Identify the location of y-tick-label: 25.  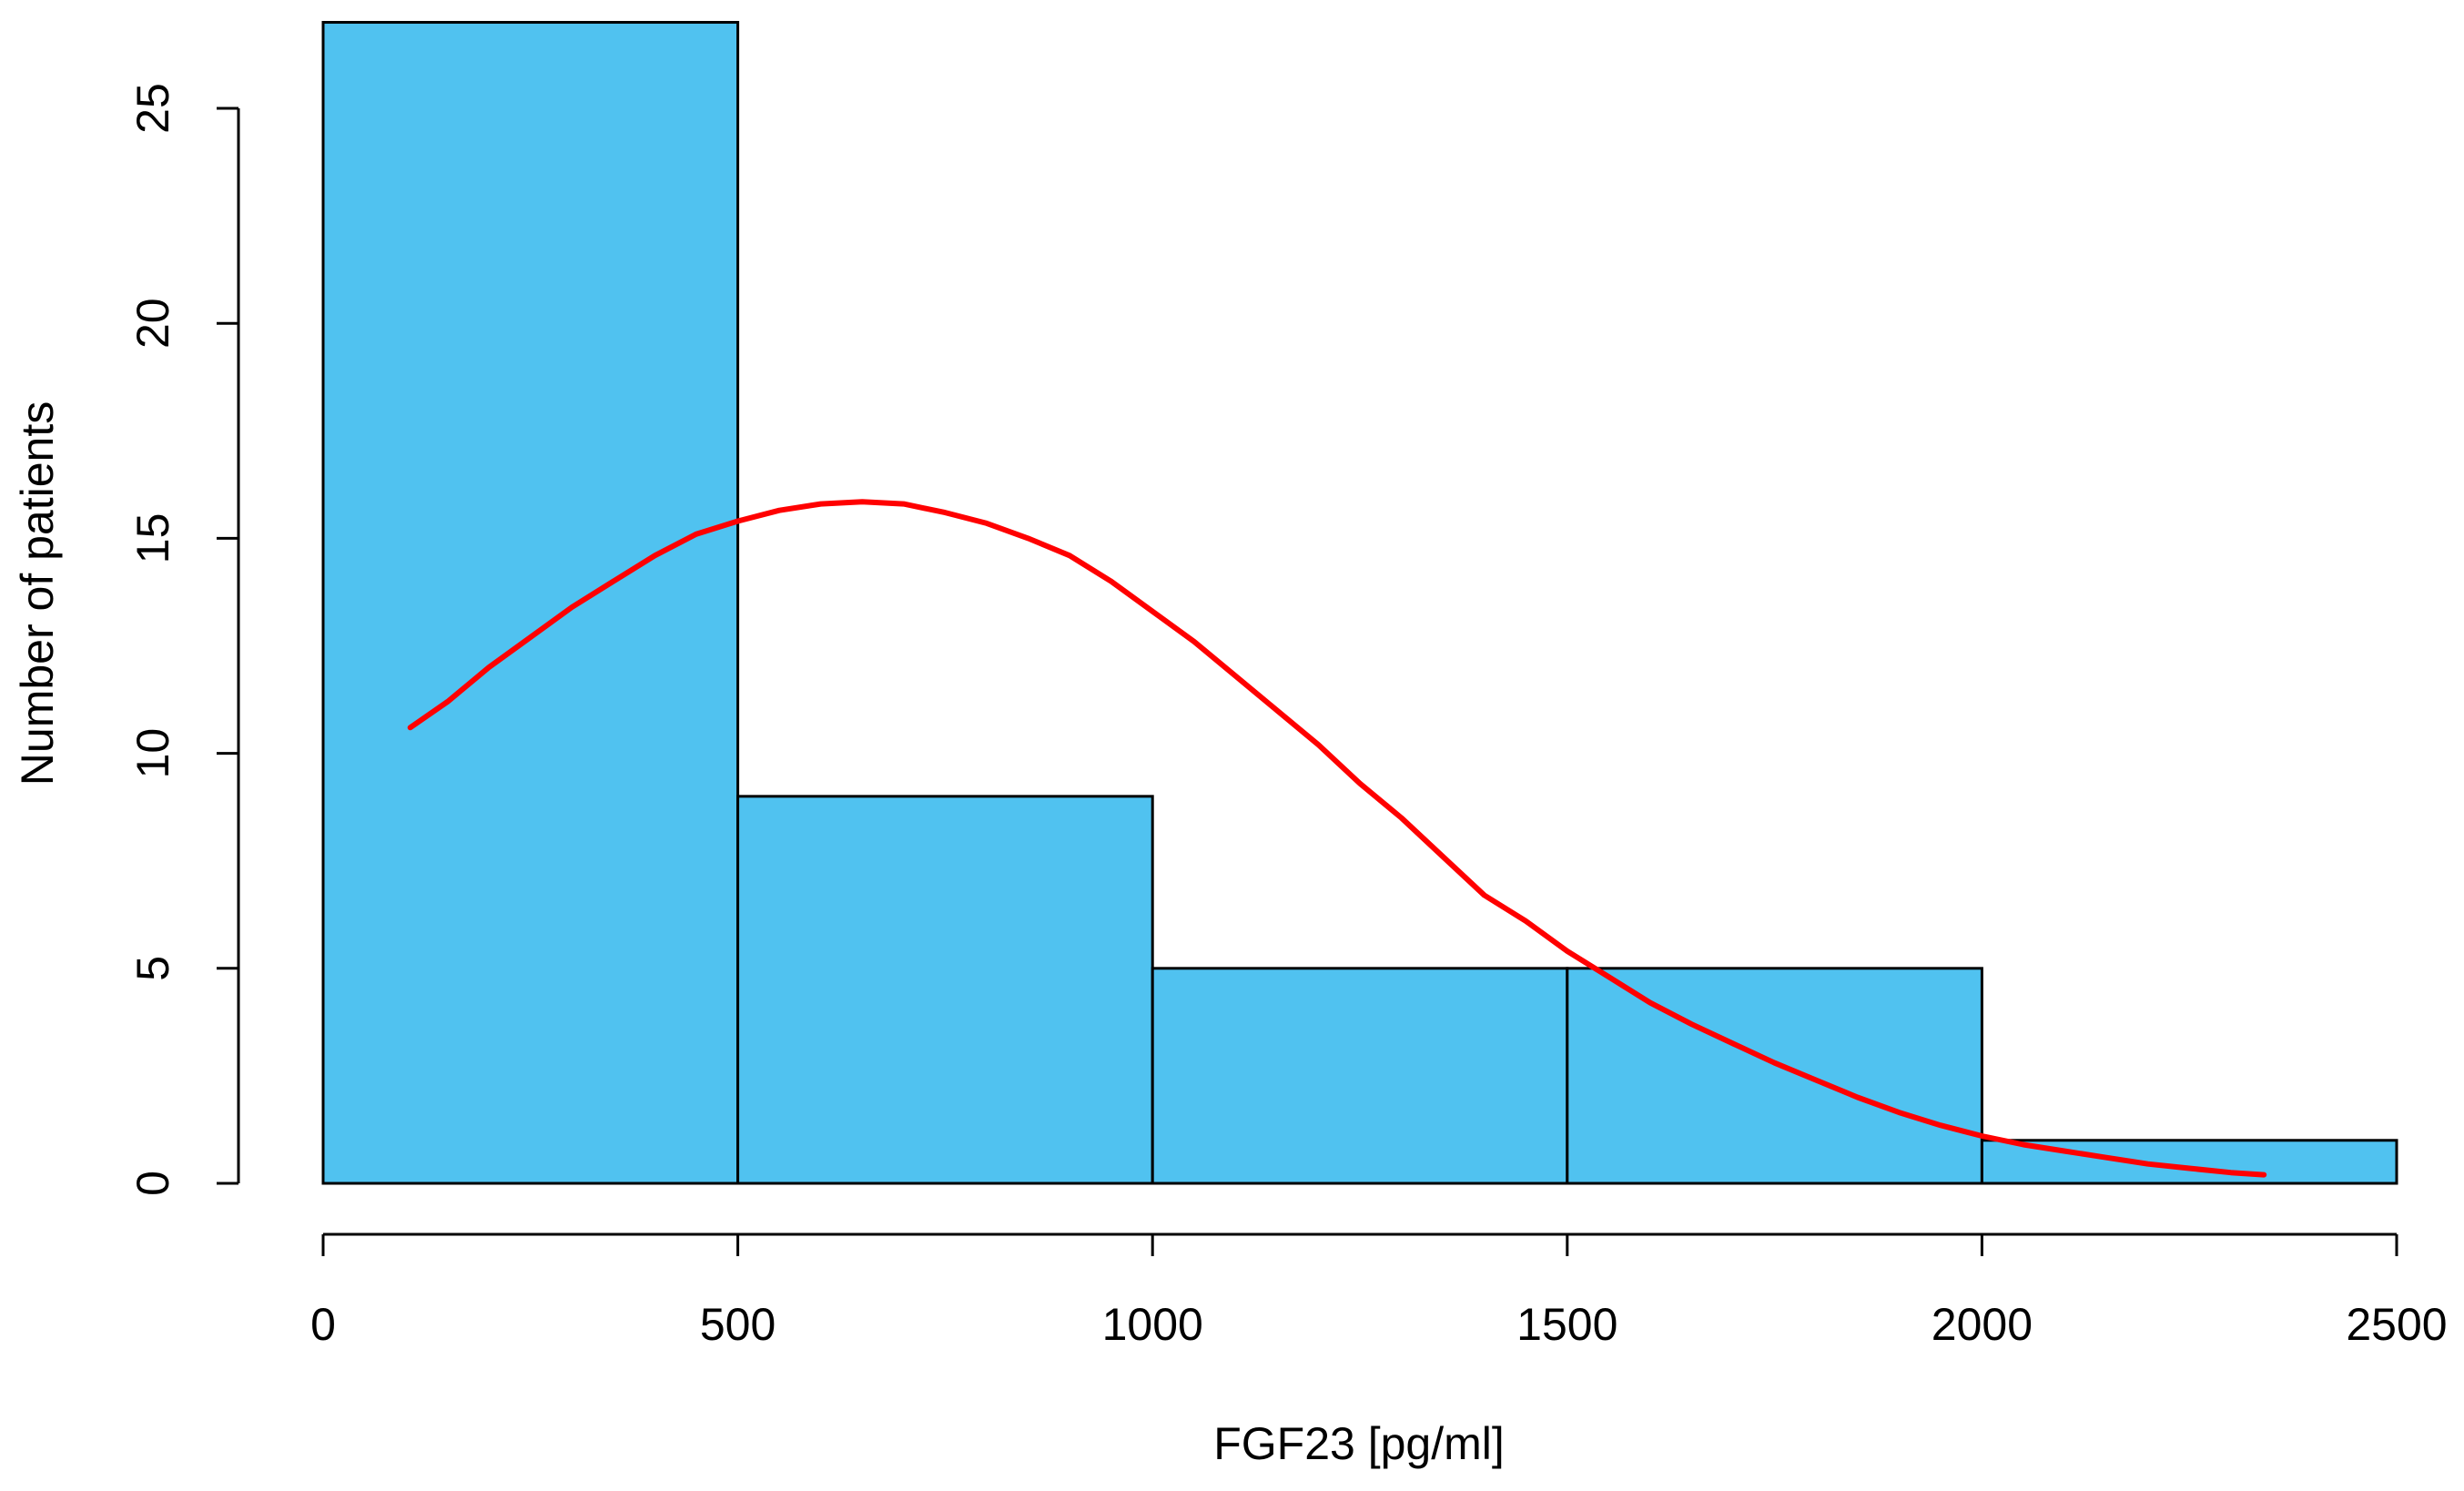
(153, 109).